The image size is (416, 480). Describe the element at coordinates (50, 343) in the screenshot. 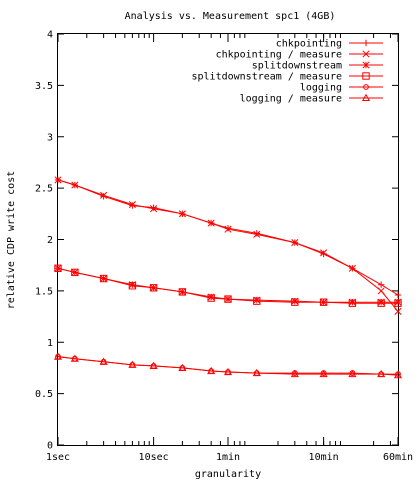

I see `y-tick-label: 1` at that location.